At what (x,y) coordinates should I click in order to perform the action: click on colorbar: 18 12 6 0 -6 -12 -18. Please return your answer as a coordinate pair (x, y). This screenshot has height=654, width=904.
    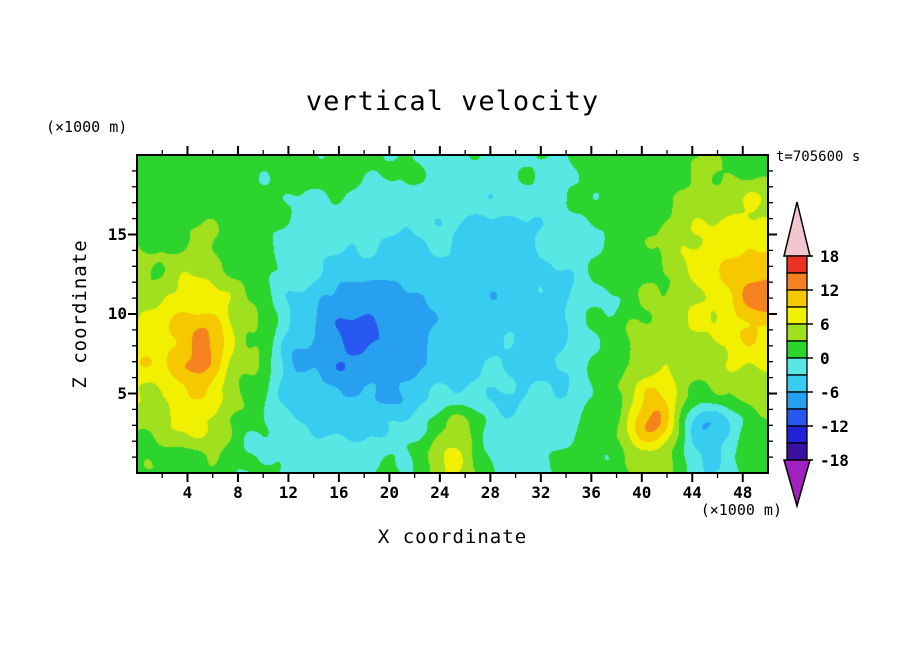
    Looking at the image, I should click on (840, 359).